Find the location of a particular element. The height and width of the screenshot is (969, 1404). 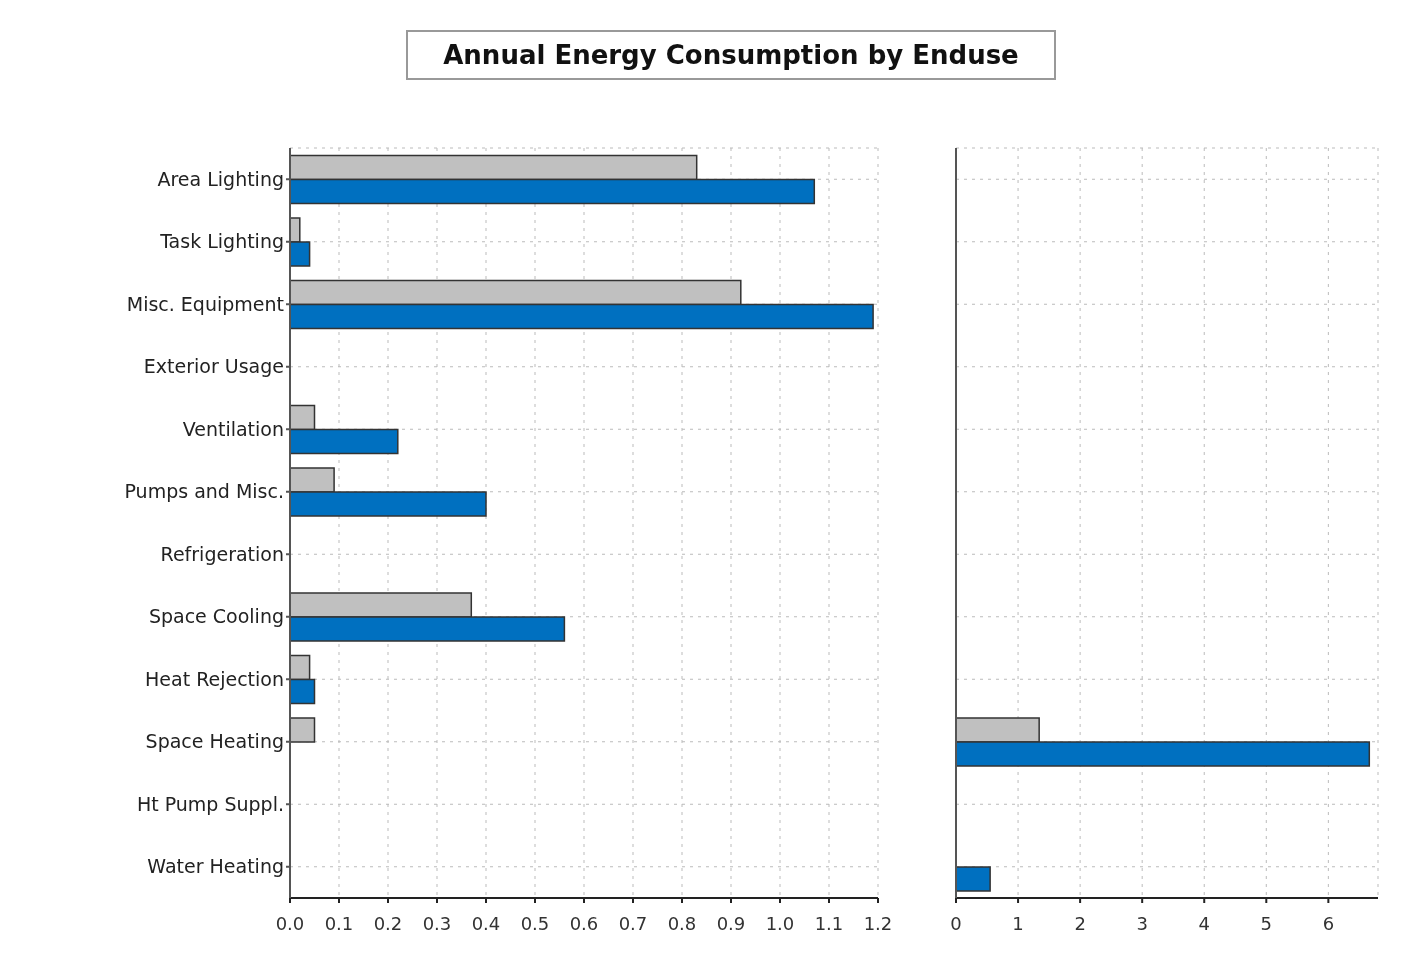

y-tick-label: Refrigeration is located at coordinates (222, 553).